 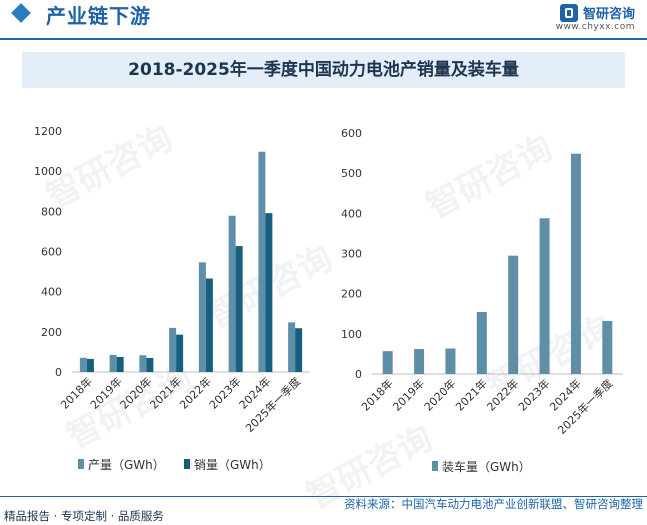 I want to click on y-tick-label: 800, so click(x=51, y=211).